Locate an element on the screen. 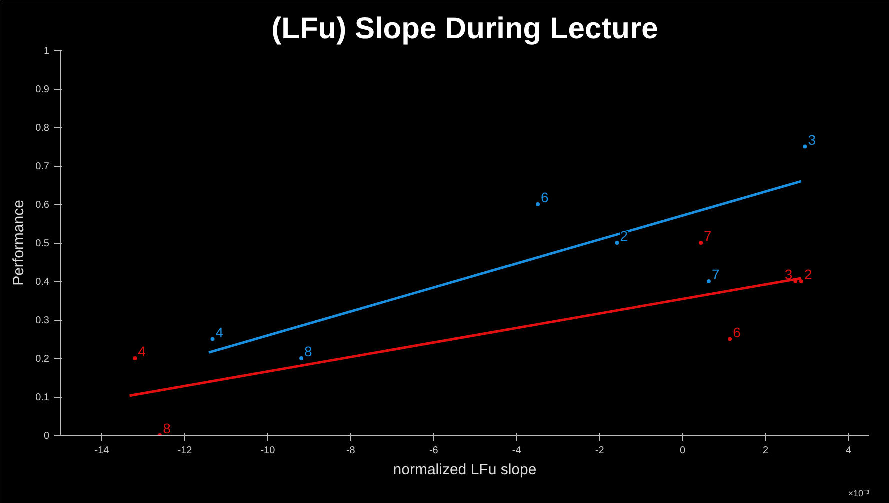 This screenshot has height=503, width=889. x-tick-label: -14 is located at coordinates (102, 451).